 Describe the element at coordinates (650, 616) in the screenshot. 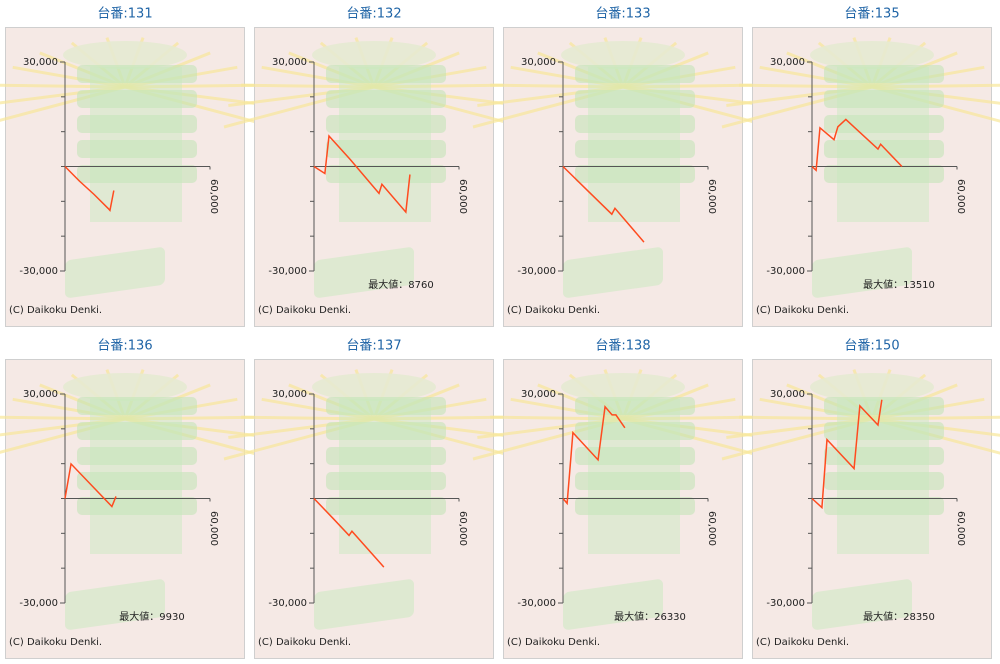

I see `max-annotation: 最大値：26330` at that location.